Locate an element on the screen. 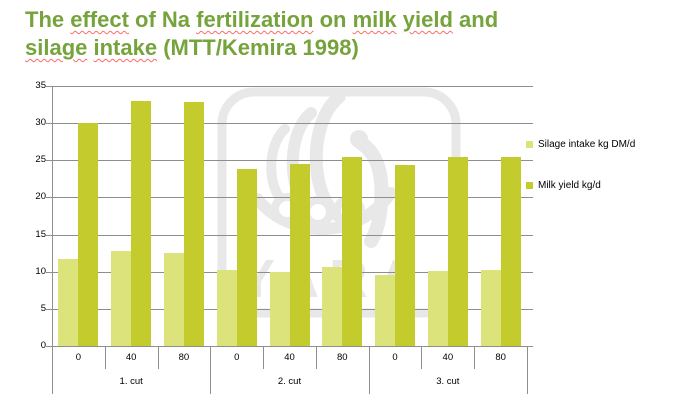  y-axis-label: 15 is located at coordinates (40, 234).